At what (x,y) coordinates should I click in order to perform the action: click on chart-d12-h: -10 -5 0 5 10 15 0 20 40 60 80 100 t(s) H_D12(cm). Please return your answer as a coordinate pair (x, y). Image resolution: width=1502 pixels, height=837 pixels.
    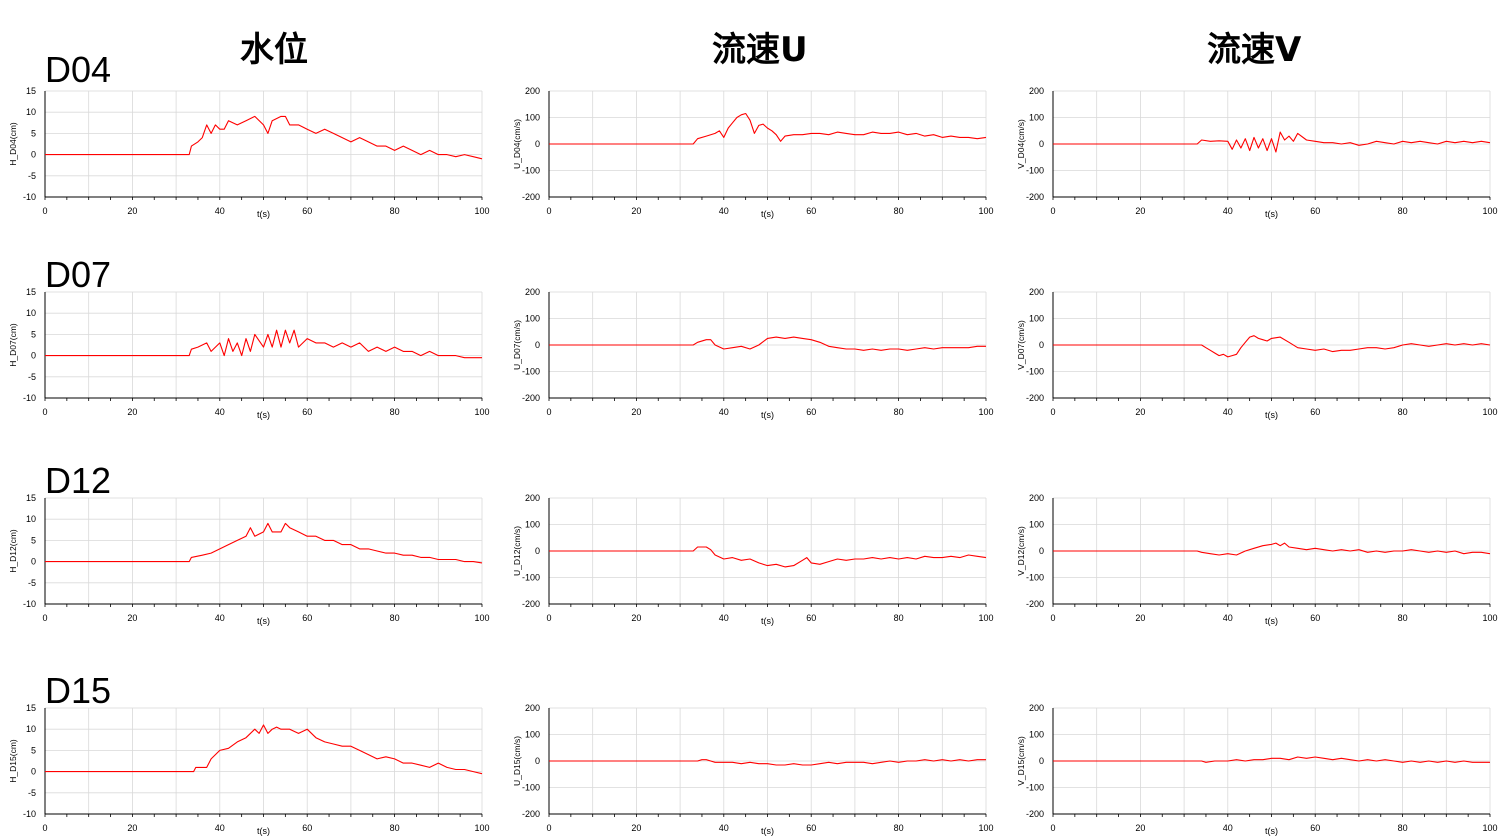
    Looking at the image, I should click on (249, 559).